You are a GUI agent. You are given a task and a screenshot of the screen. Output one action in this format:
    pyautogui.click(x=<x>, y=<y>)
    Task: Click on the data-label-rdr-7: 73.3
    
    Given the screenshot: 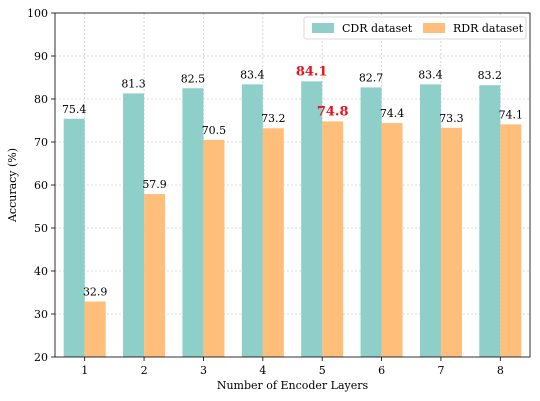 What is the action you would take?
    pyautogui.click(x=451, y=118)
    